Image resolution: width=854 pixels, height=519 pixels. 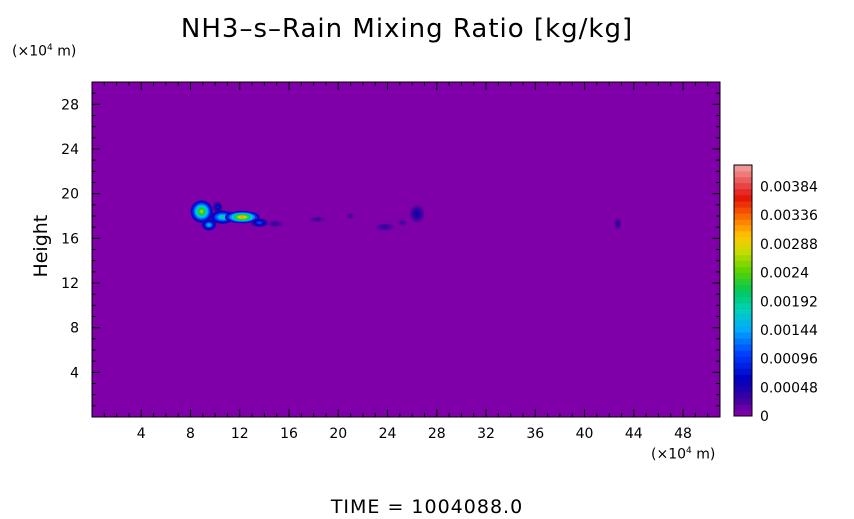 I want to click on x-tick-label: 36, so click(x=535, y=434).